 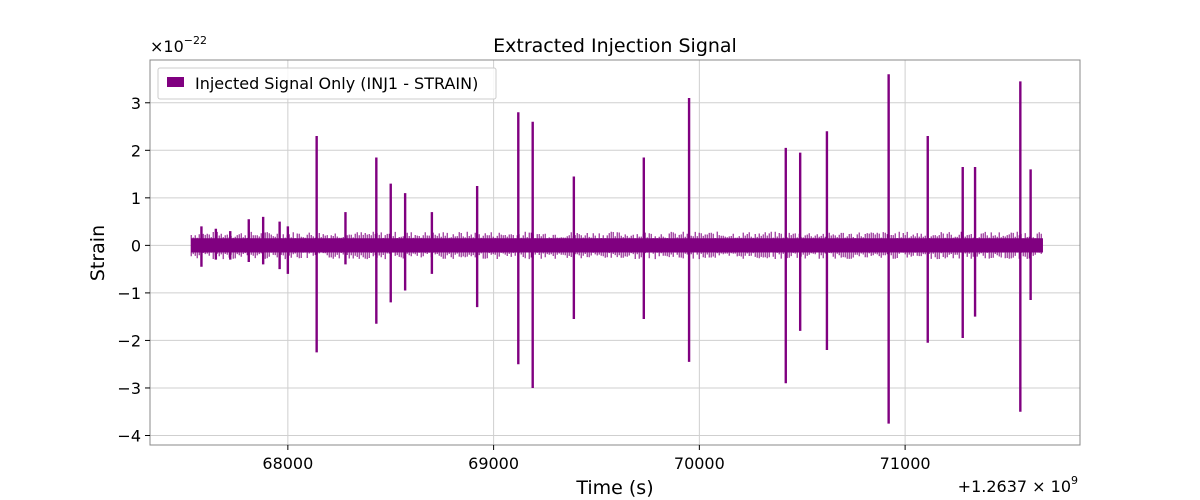 I want to click on legend-swatch, so click(x=175, y=82).